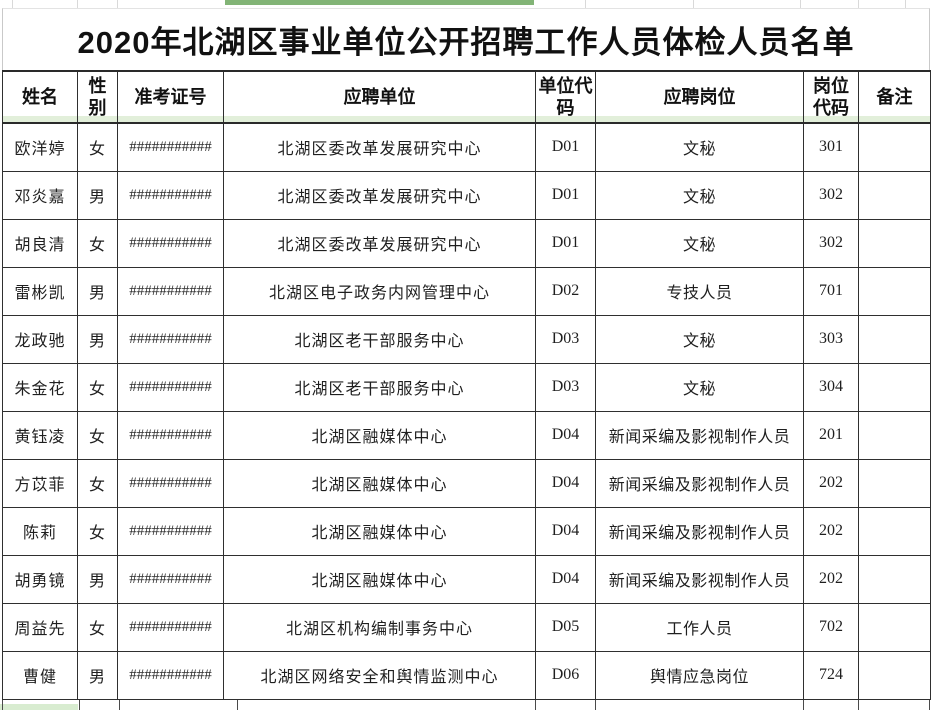 Image resolution: width=931 pixels, height=718 pixels. What do you see at coordinates (40, 579) in the screenshot?
I see `cell-name: 胡勇镜` at bounding box center [40, 579].